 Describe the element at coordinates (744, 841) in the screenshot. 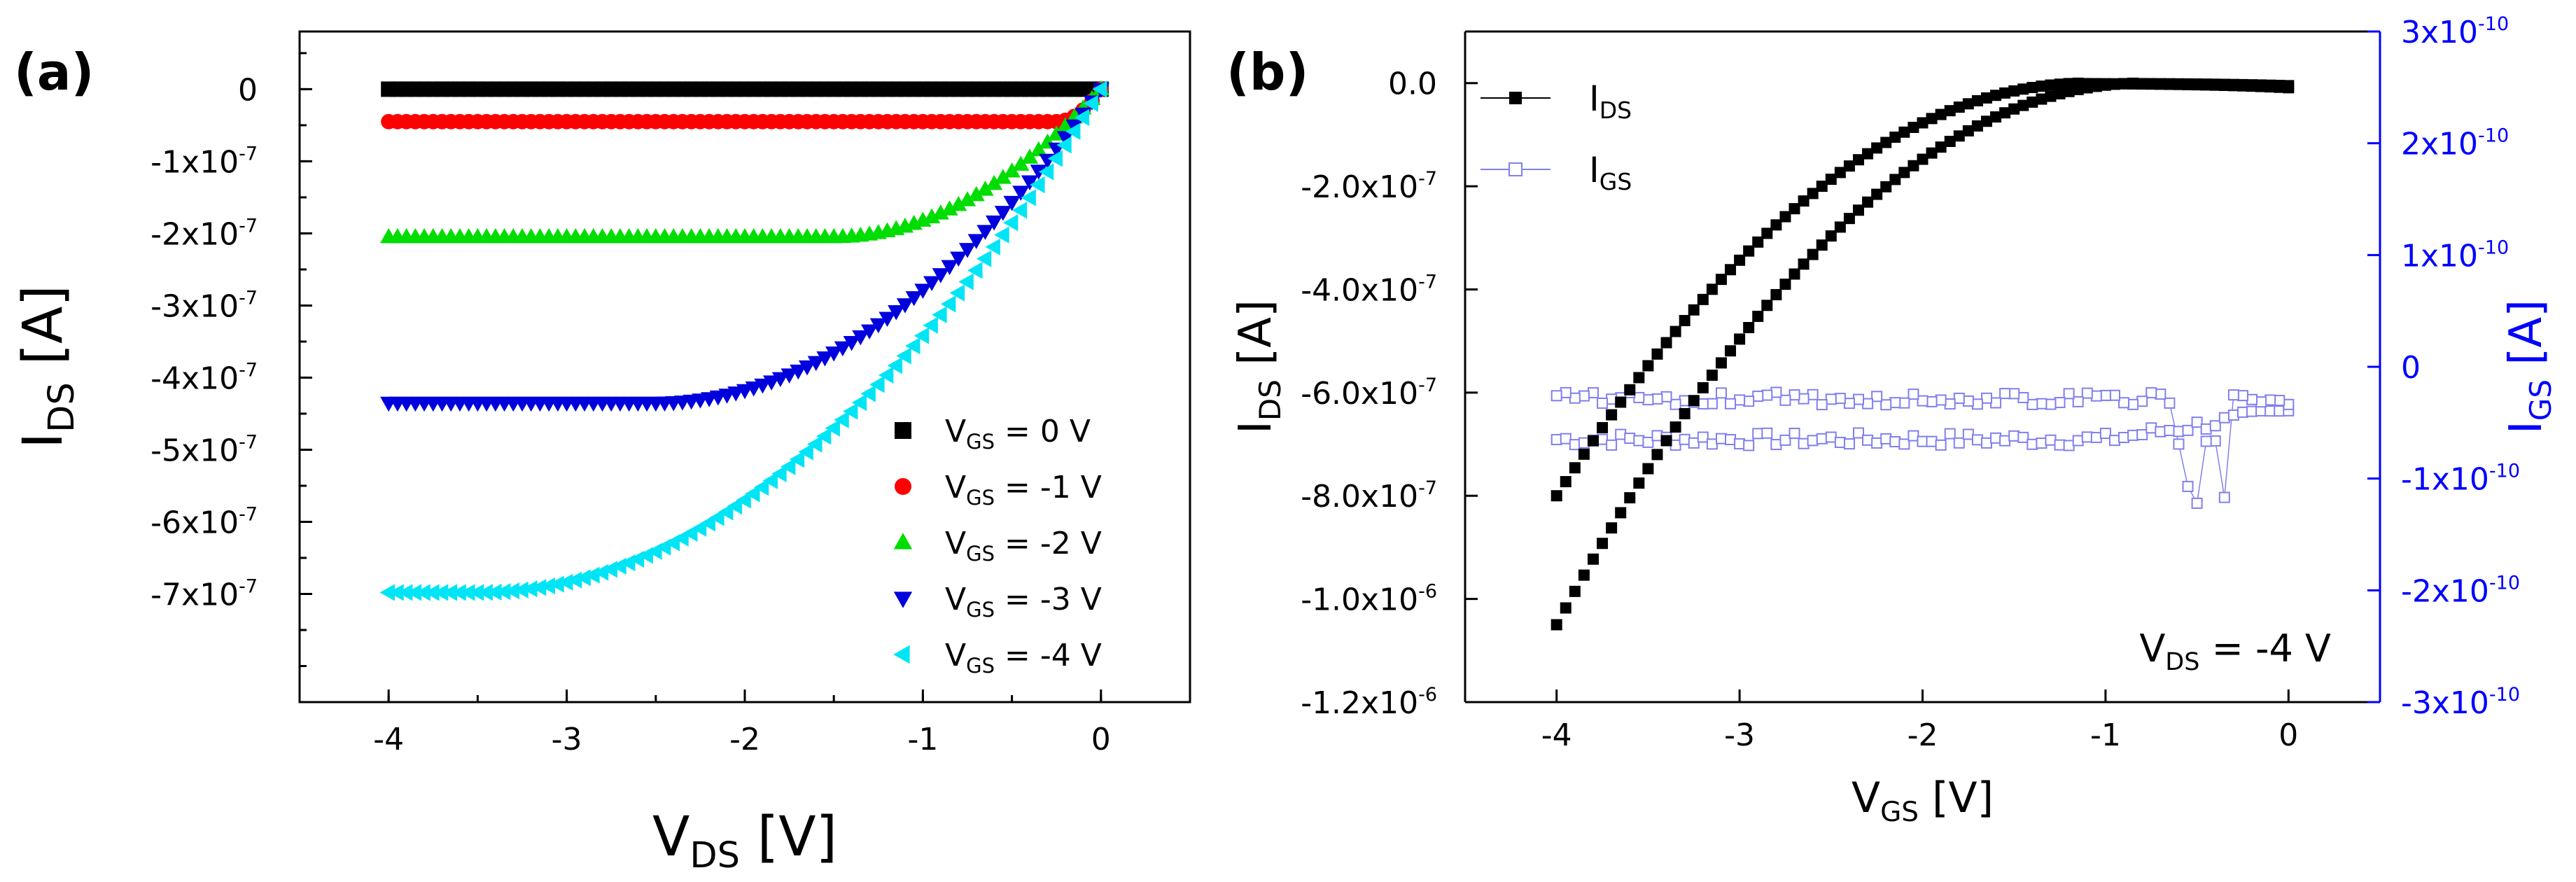

I see `x-axis-label: VDS [V]` at that location.